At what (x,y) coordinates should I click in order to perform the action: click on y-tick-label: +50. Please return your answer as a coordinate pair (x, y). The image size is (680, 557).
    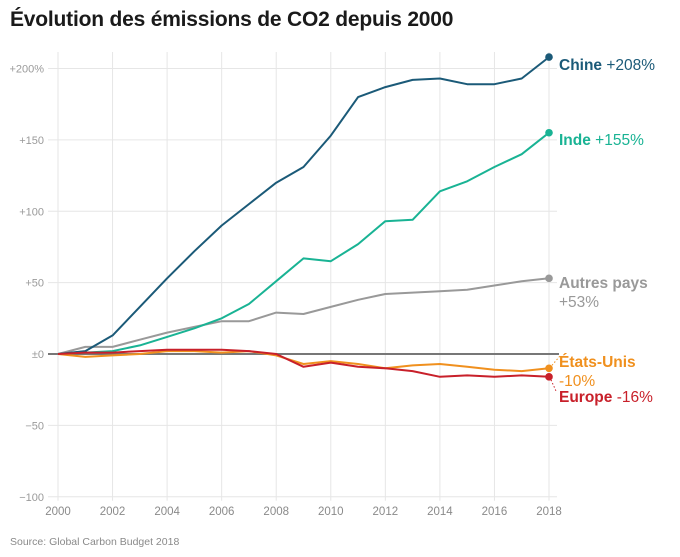
    Looking at the image, I should click on (34, 284).